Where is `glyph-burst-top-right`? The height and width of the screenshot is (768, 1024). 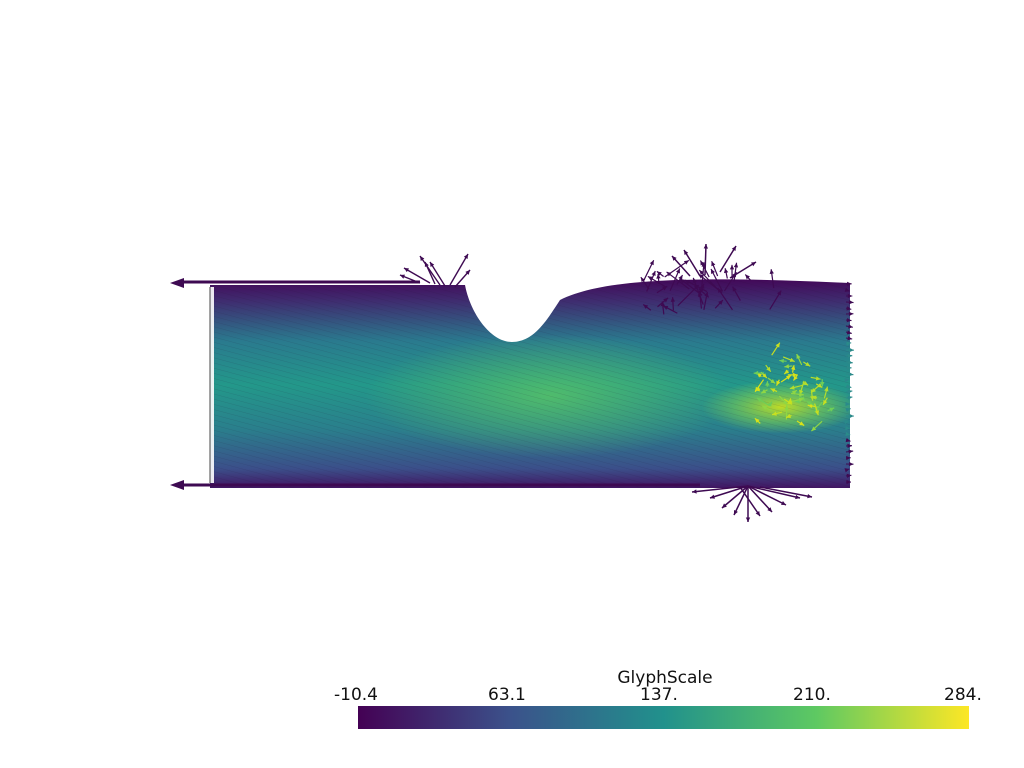
glyph-burst-top-right is located at coordinates (711, 279).